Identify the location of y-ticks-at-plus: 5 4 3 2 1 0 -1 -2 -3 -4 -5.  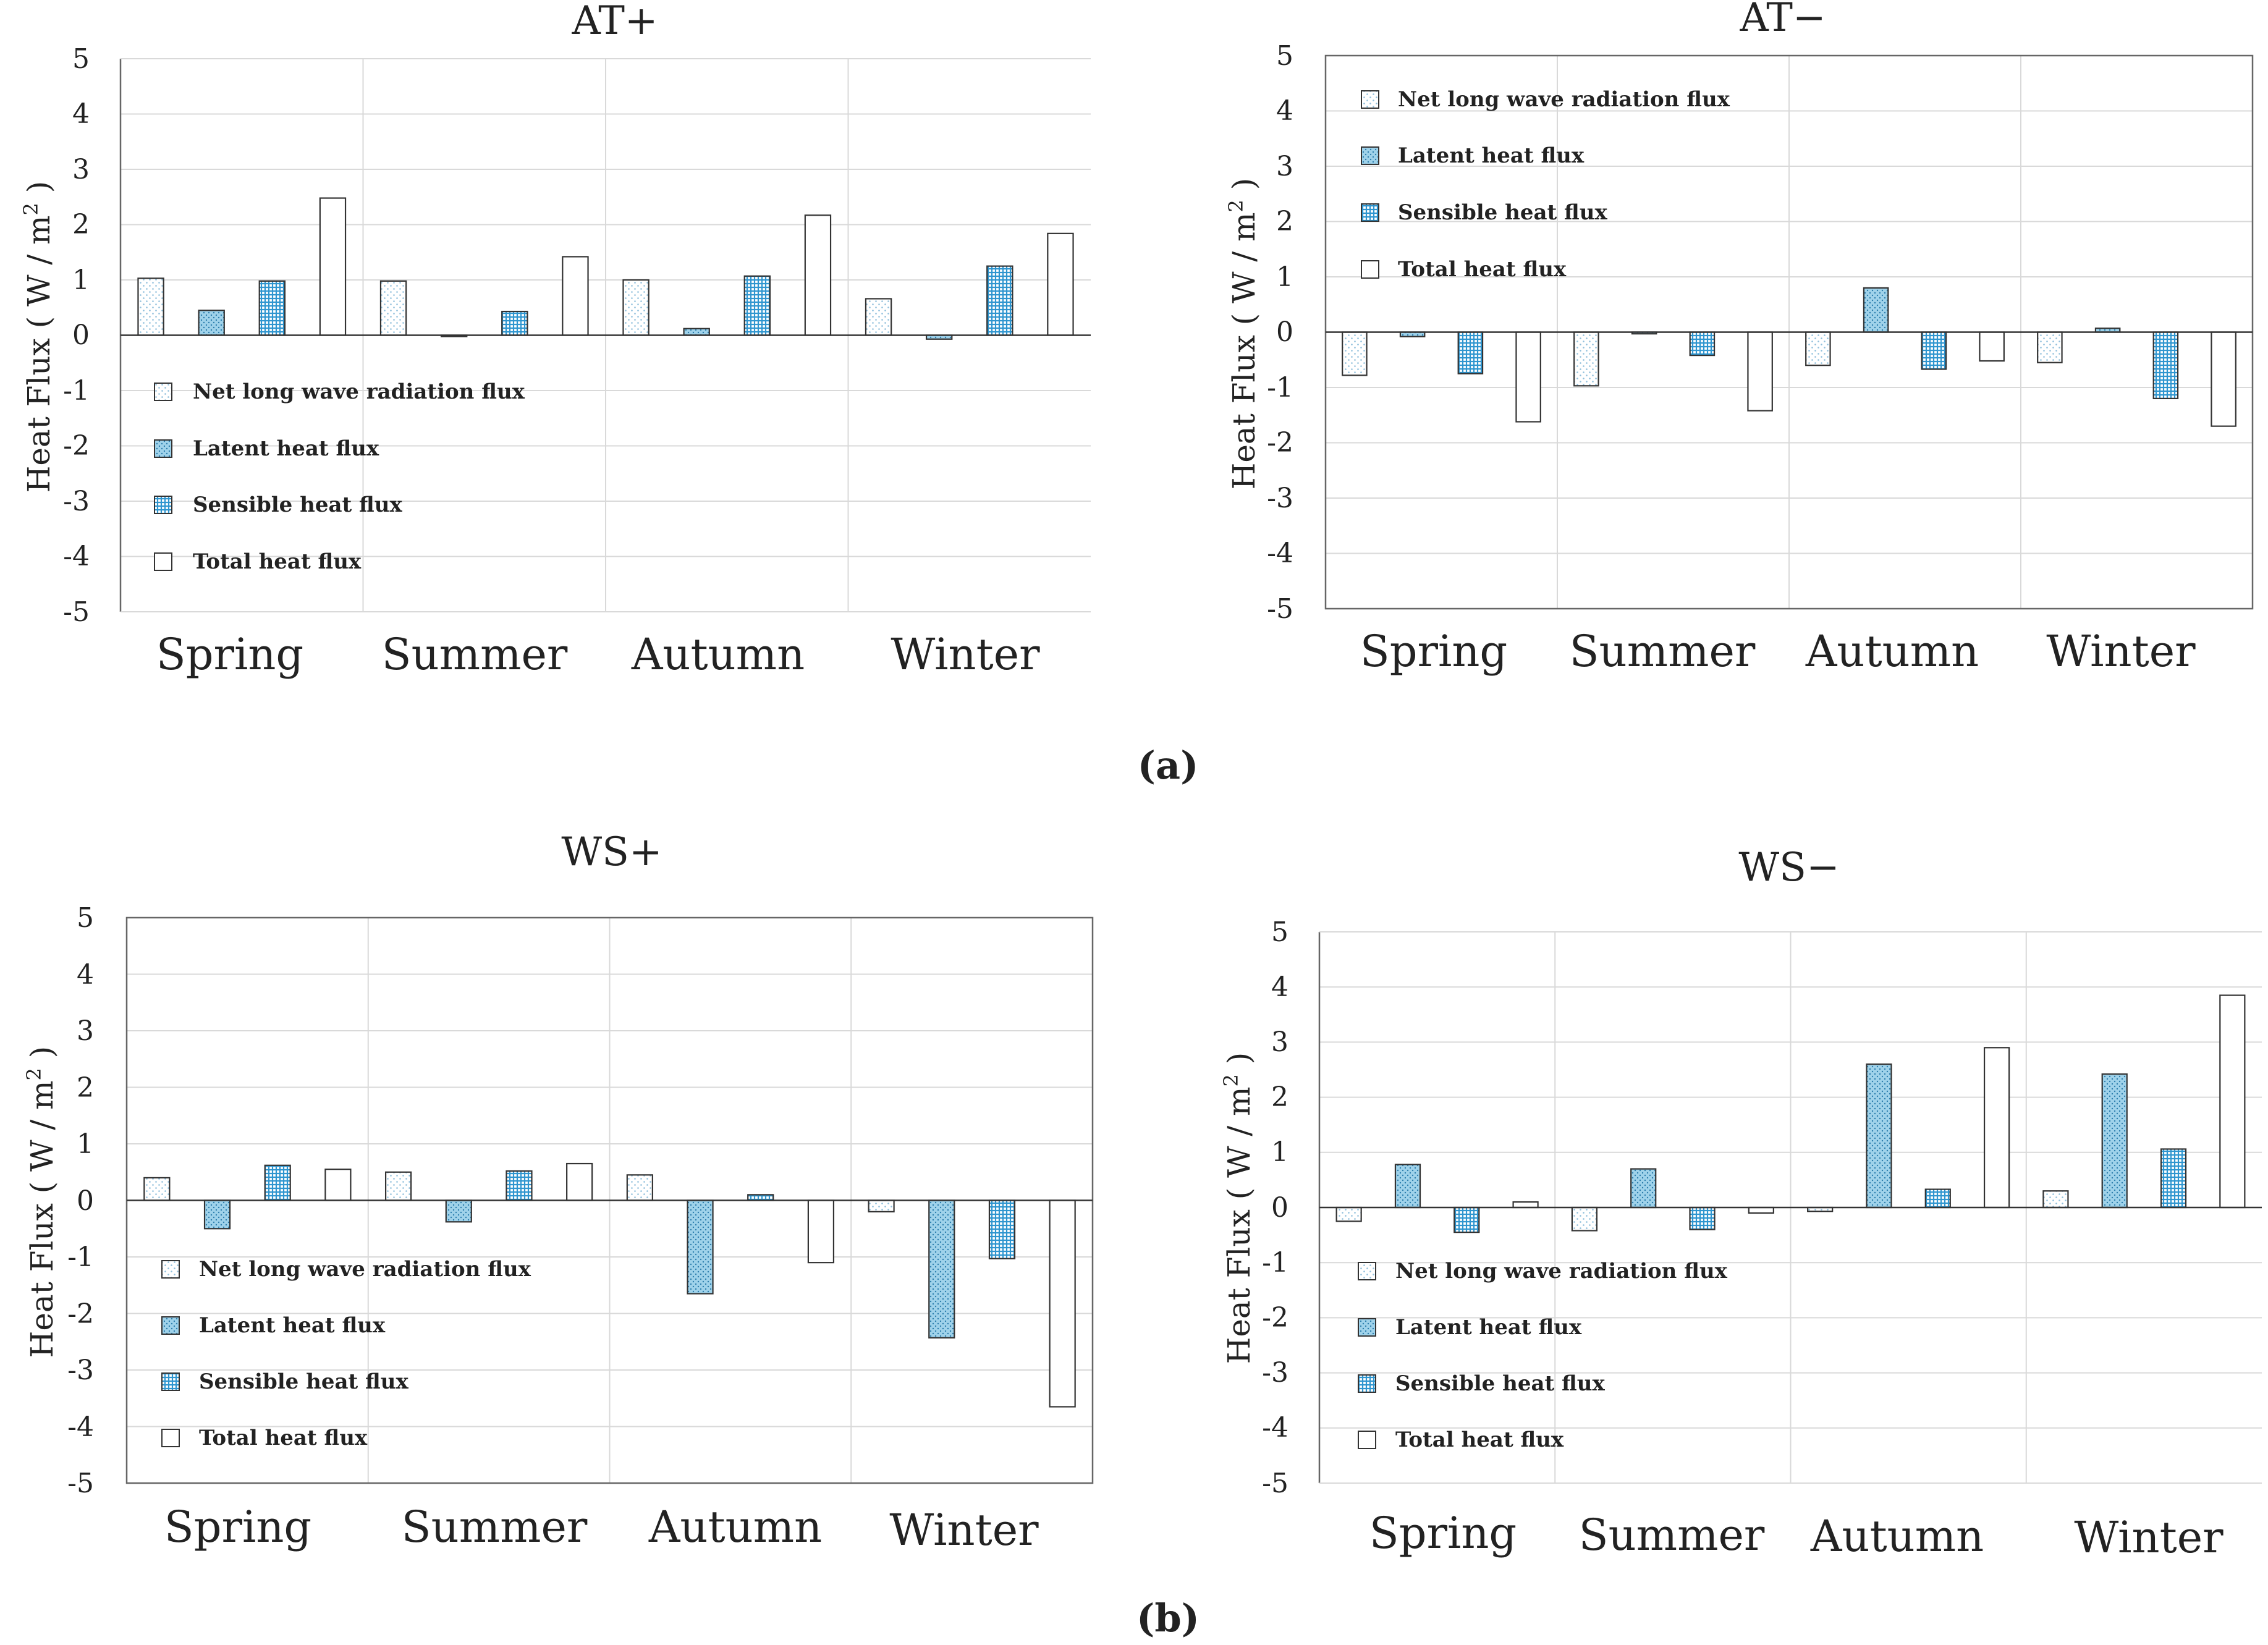
(76, 335).